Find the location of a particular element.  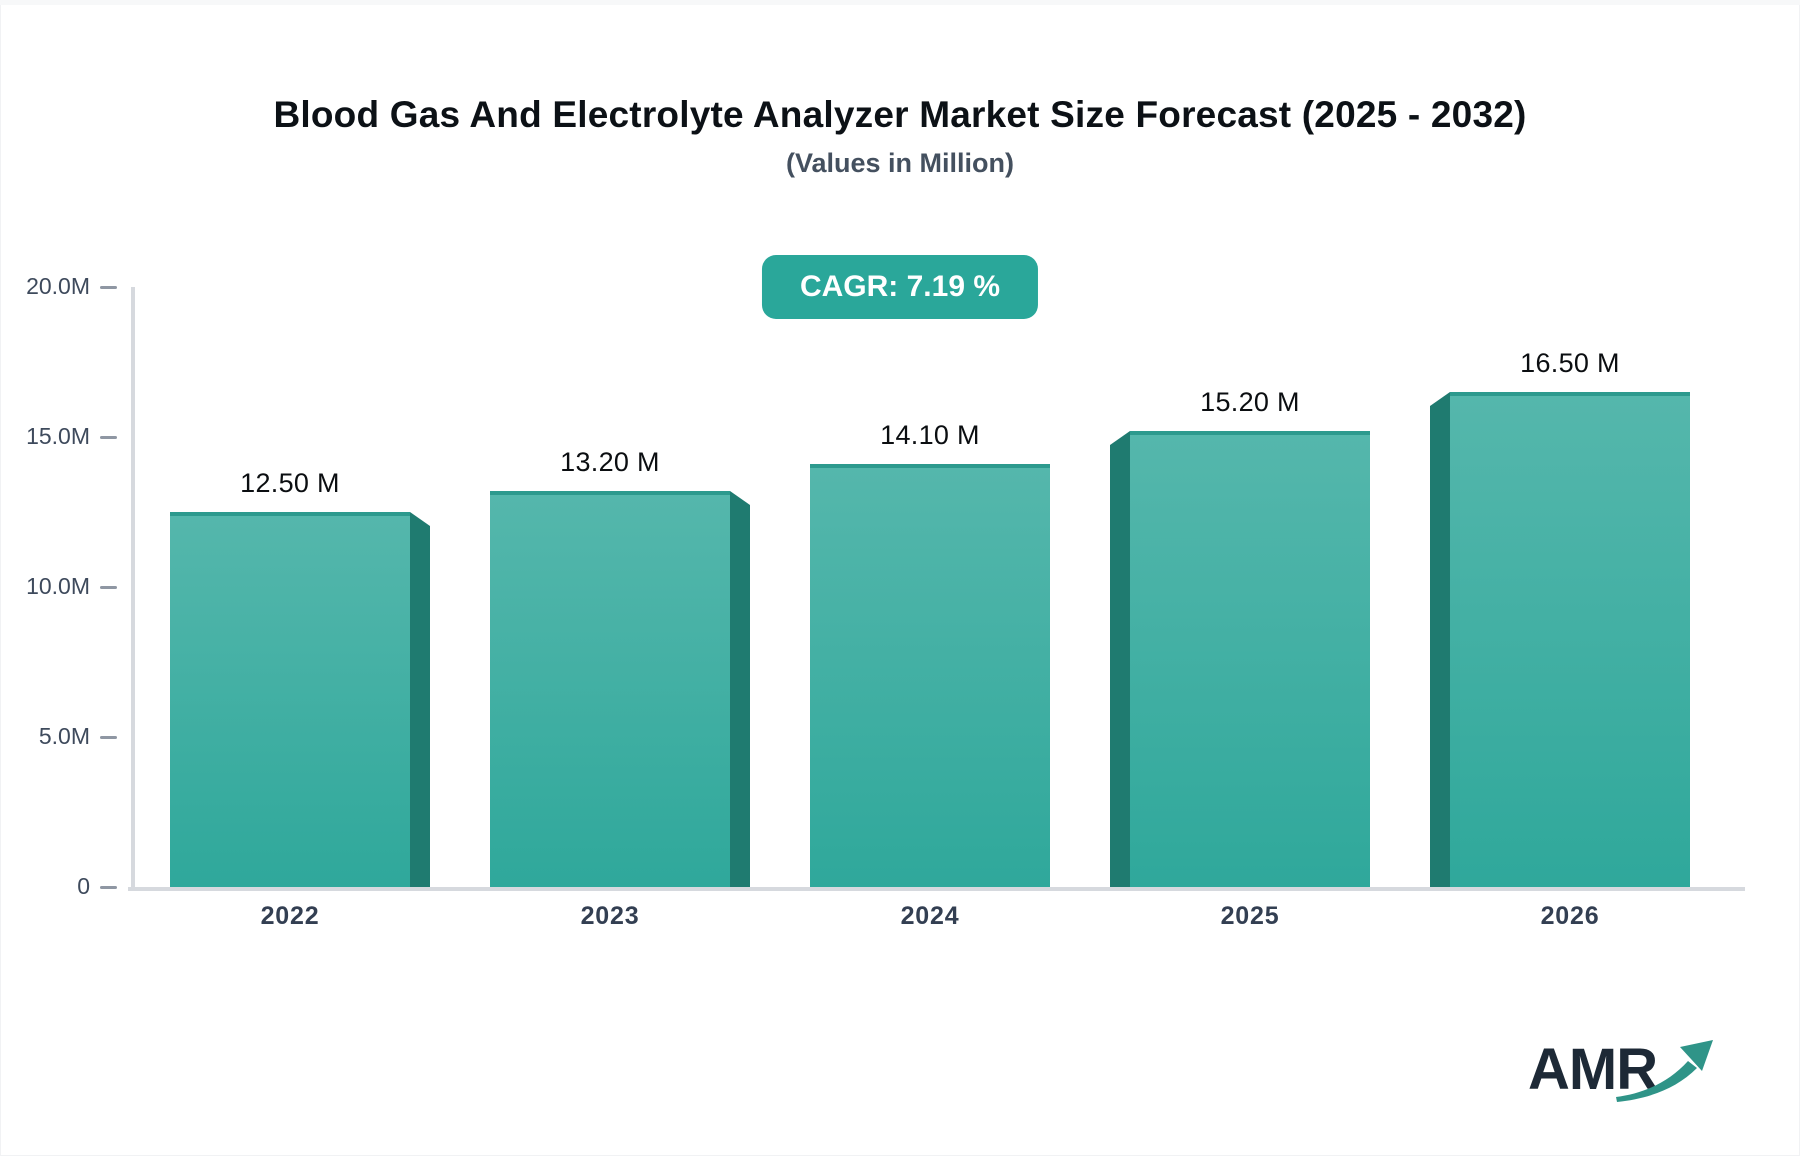

y-axis-tick-label: 5.0M is located at coordinates (64, 736).